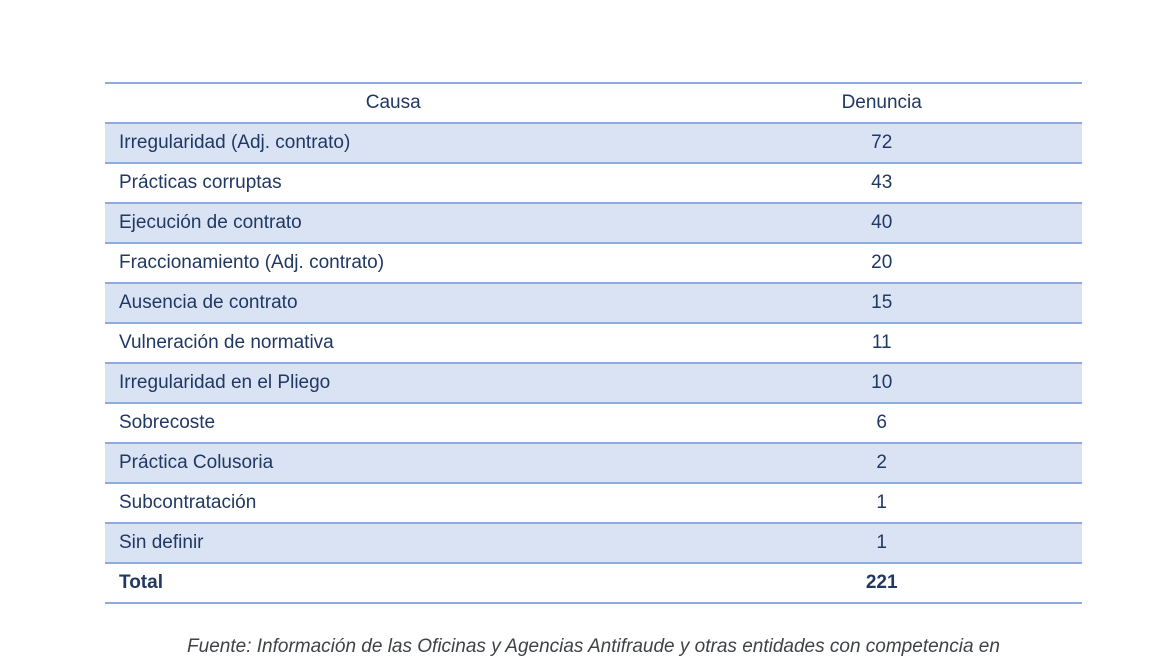  I want to click on table-row: Ausencia de contrato 15, so click(593, 303).